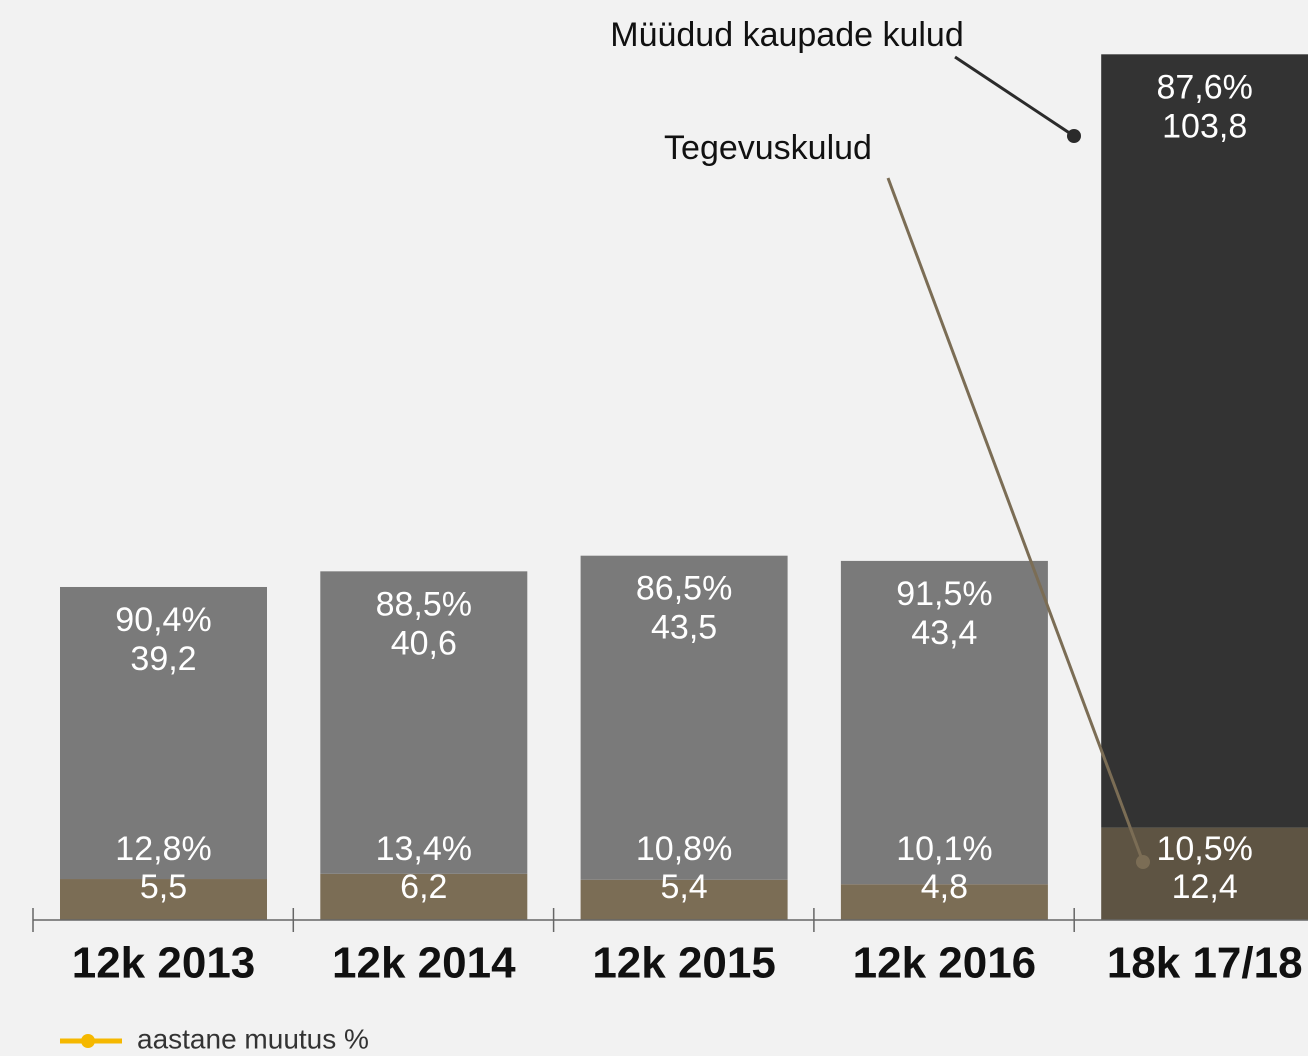 Image resolution: width=1308 pixels, height=1056 pixels. I want to click on legend-label: aastane muutus %, so click(253, 1038).